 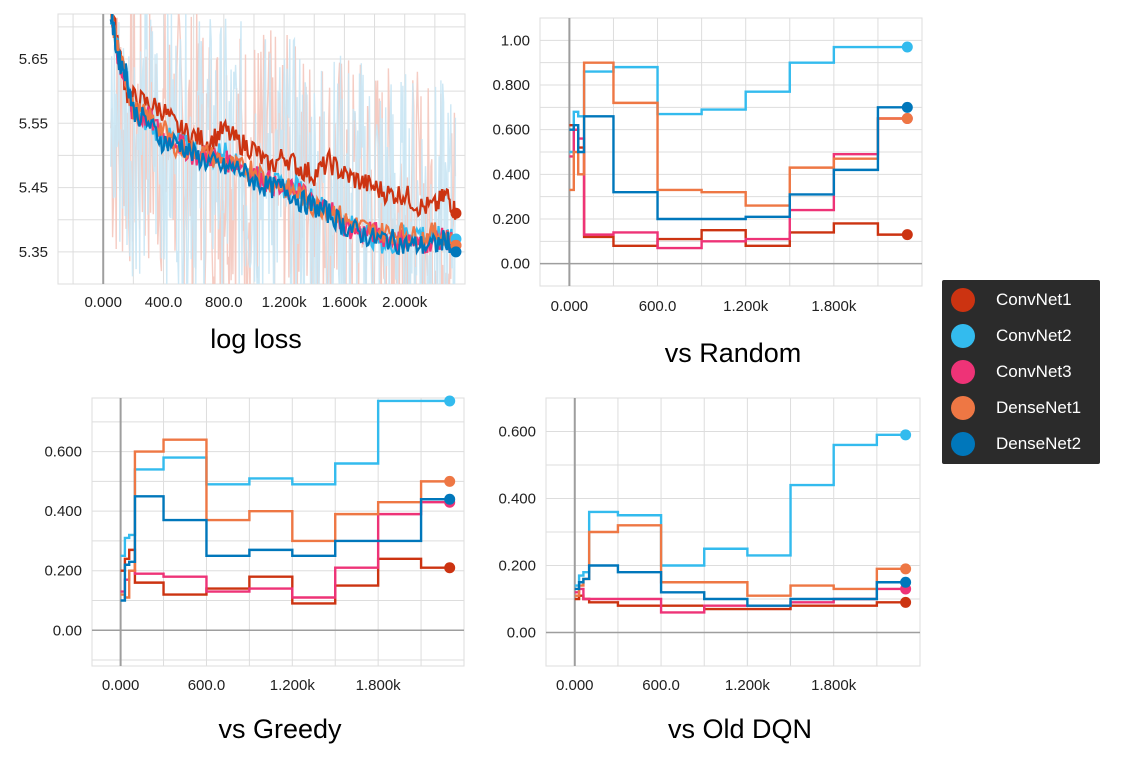 What do you see at coordinates (511, 85) in the screenshot?
I see `y-tick-label: 0.800` at bounding box center [511, 85].